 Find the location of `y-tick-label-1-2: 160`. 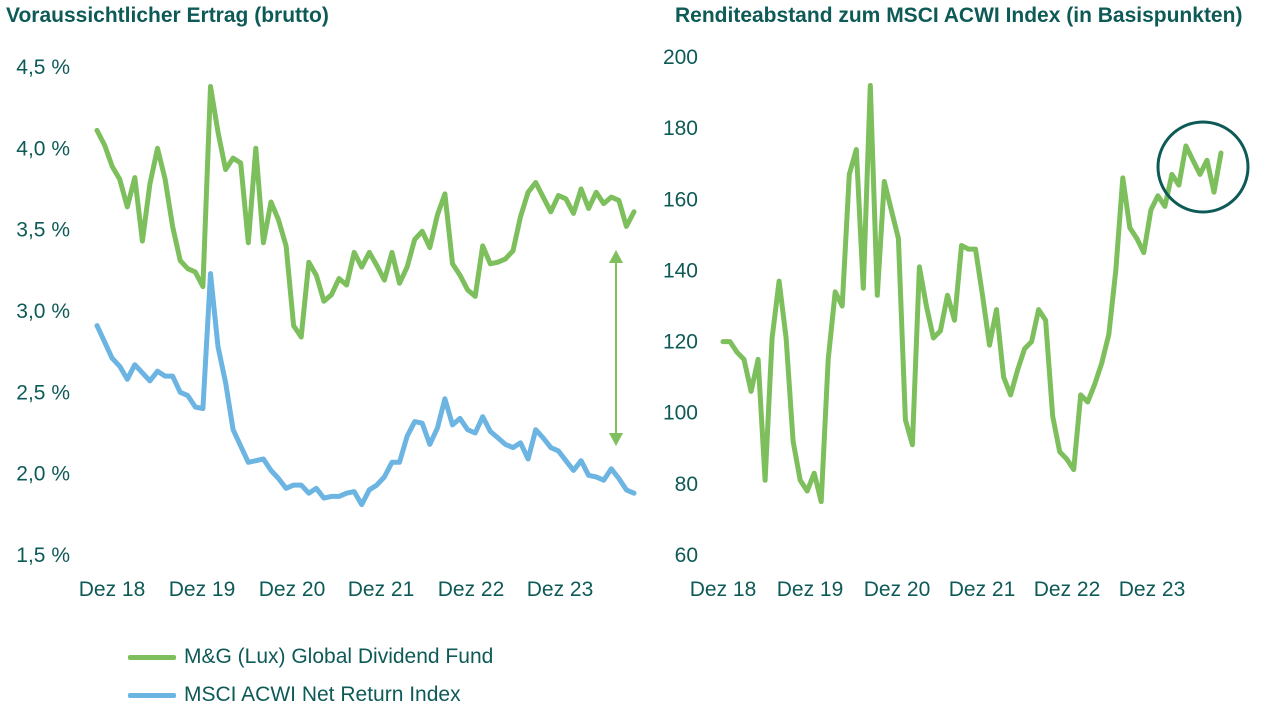

y-tick-label-1-2: 160 is located at coordinates (680, 199).